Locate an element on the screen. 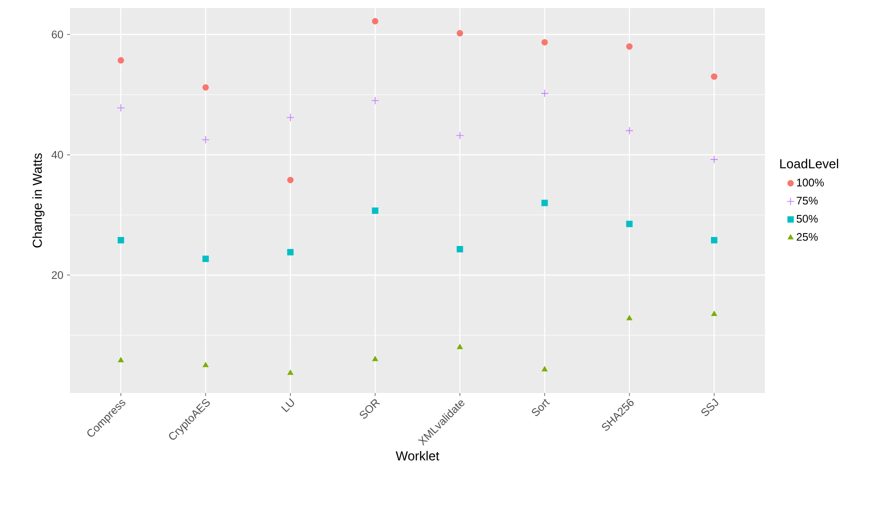 Image resolution: width=882 pixels, height=508 pixels. y-tick-label: 60 is located at coordinates (58, 34).